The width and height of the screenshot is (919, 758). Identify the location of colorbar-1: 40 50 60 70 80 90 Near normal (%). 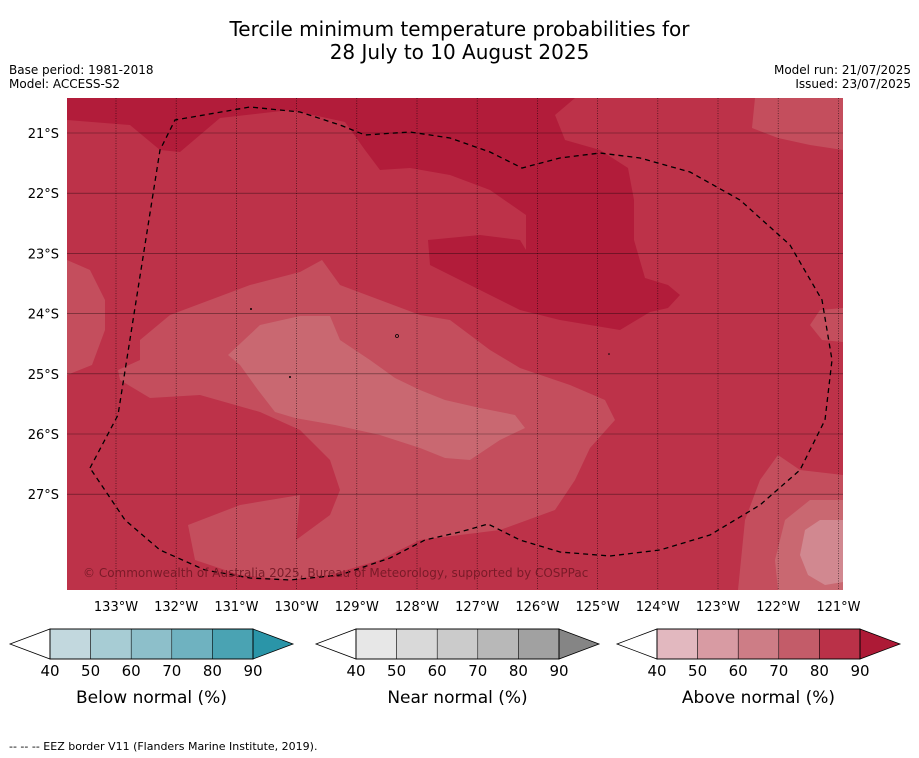
(457, 668).